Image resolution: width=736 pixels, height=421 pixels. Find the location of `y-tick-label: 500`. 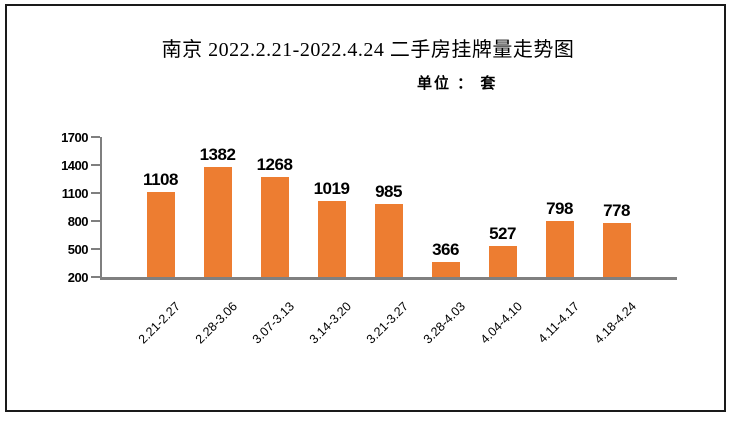

y-tick-label: 500 is located at coordinates (78, 249).